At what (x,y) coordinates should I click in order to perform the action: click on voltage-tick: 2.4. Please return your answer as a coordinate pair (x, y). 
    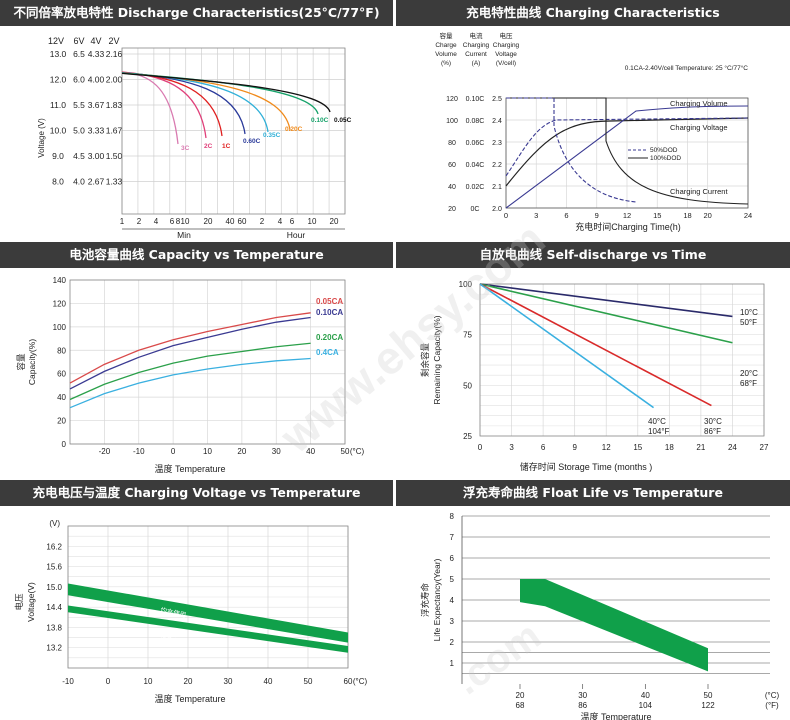
    Looking at the image, I should click on (497, 121).